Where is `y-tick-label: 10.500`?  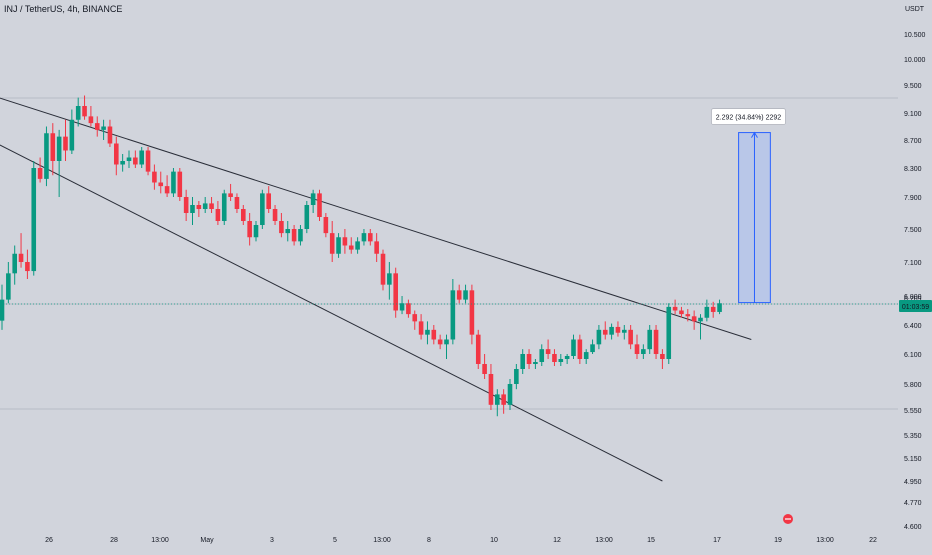 y-tick-label: 10.500 is located at coordinates (915, 35).